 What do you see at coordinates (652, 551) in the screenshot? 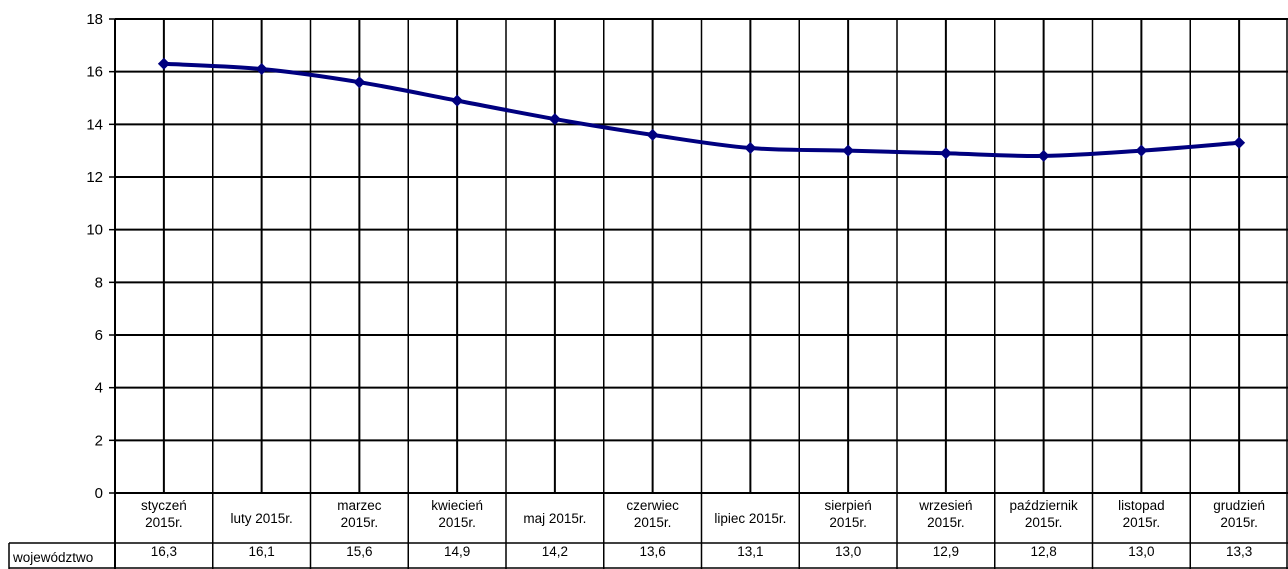
I see `data-value-label: 13,6` at bounding box center [652, 551].